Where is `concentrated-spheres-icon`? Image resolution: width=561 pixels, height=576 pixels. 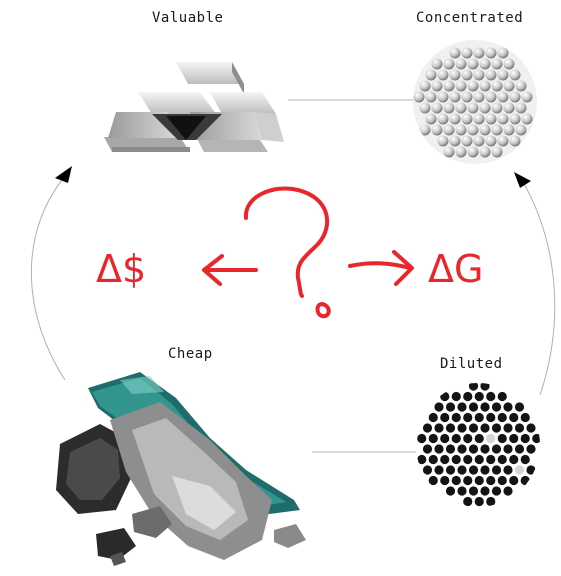 concentrated-spheres-icon is located at coordinates (475, 102).